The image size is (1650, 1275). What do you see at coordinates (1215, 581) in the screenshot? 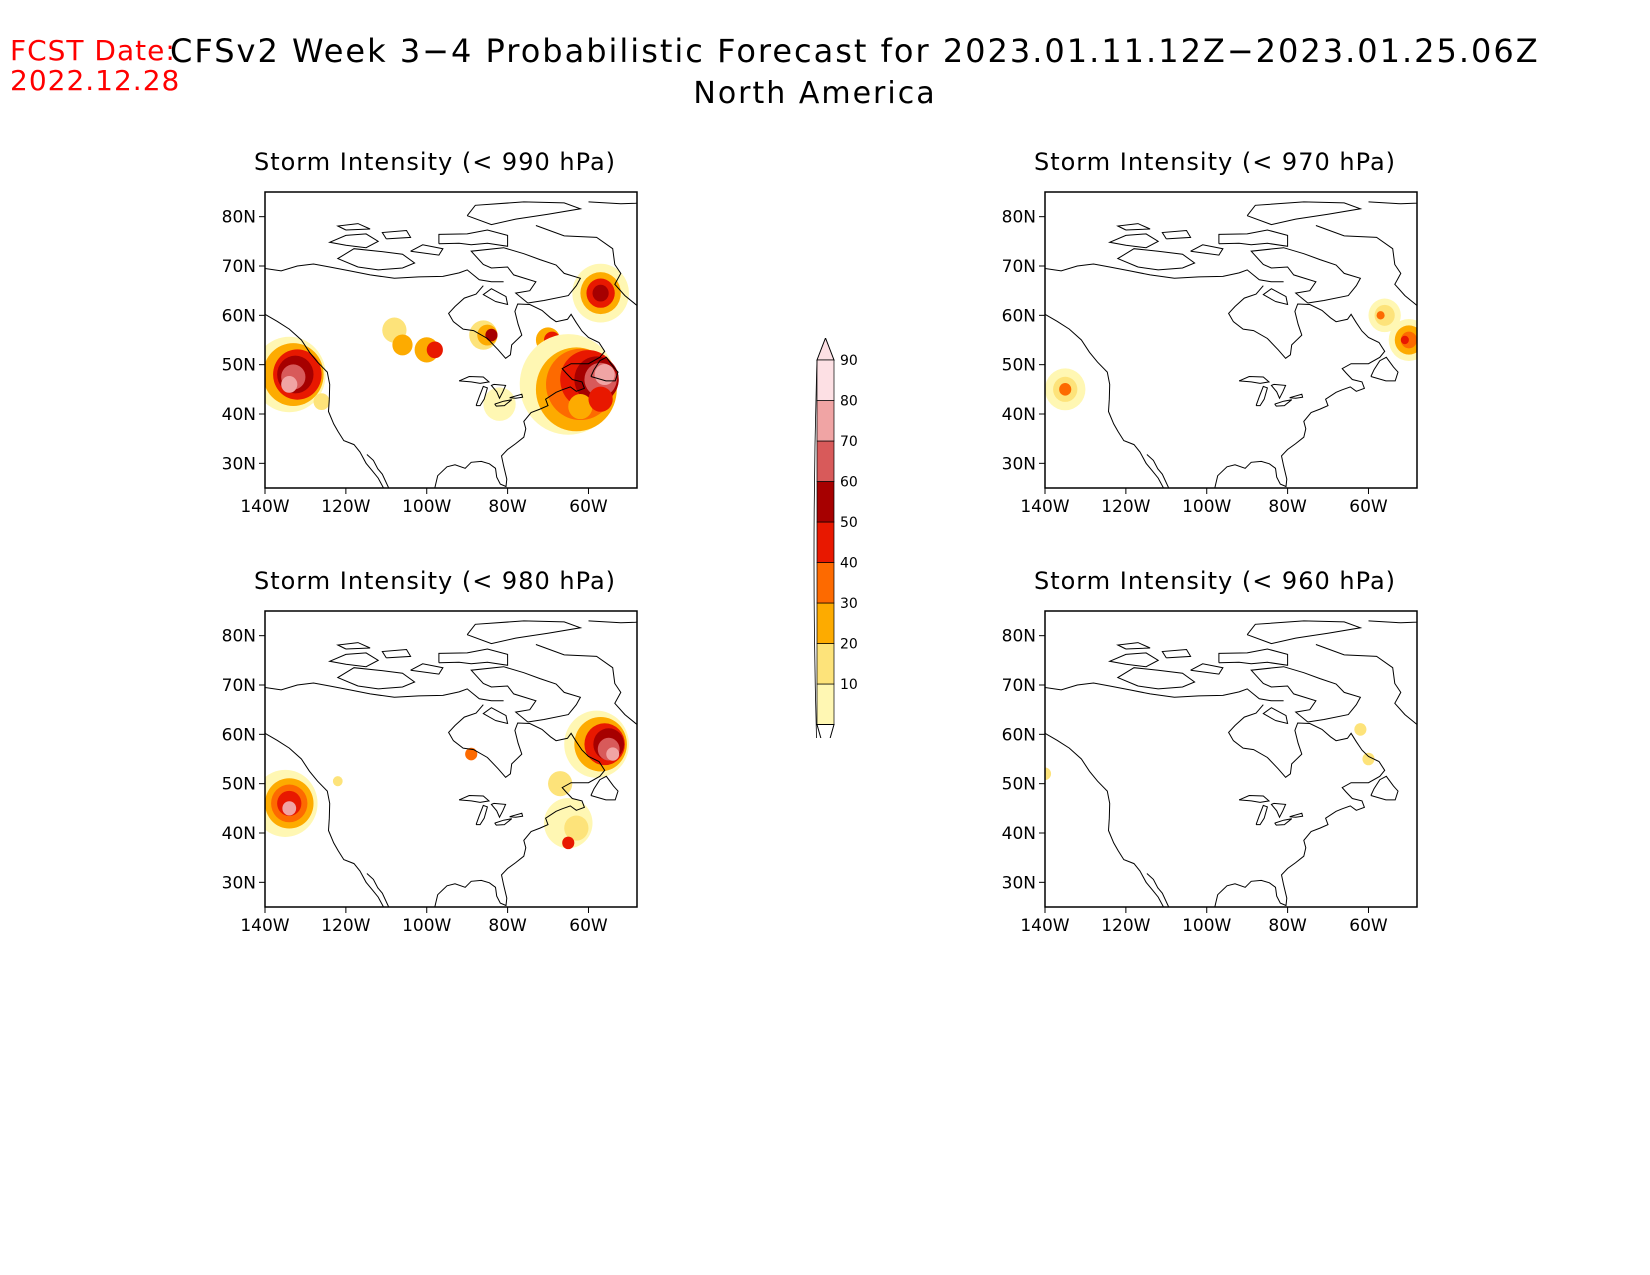
I see `panel-title: Storm Intensity (< 960 hPa)` at bounding box center [1215, 581].